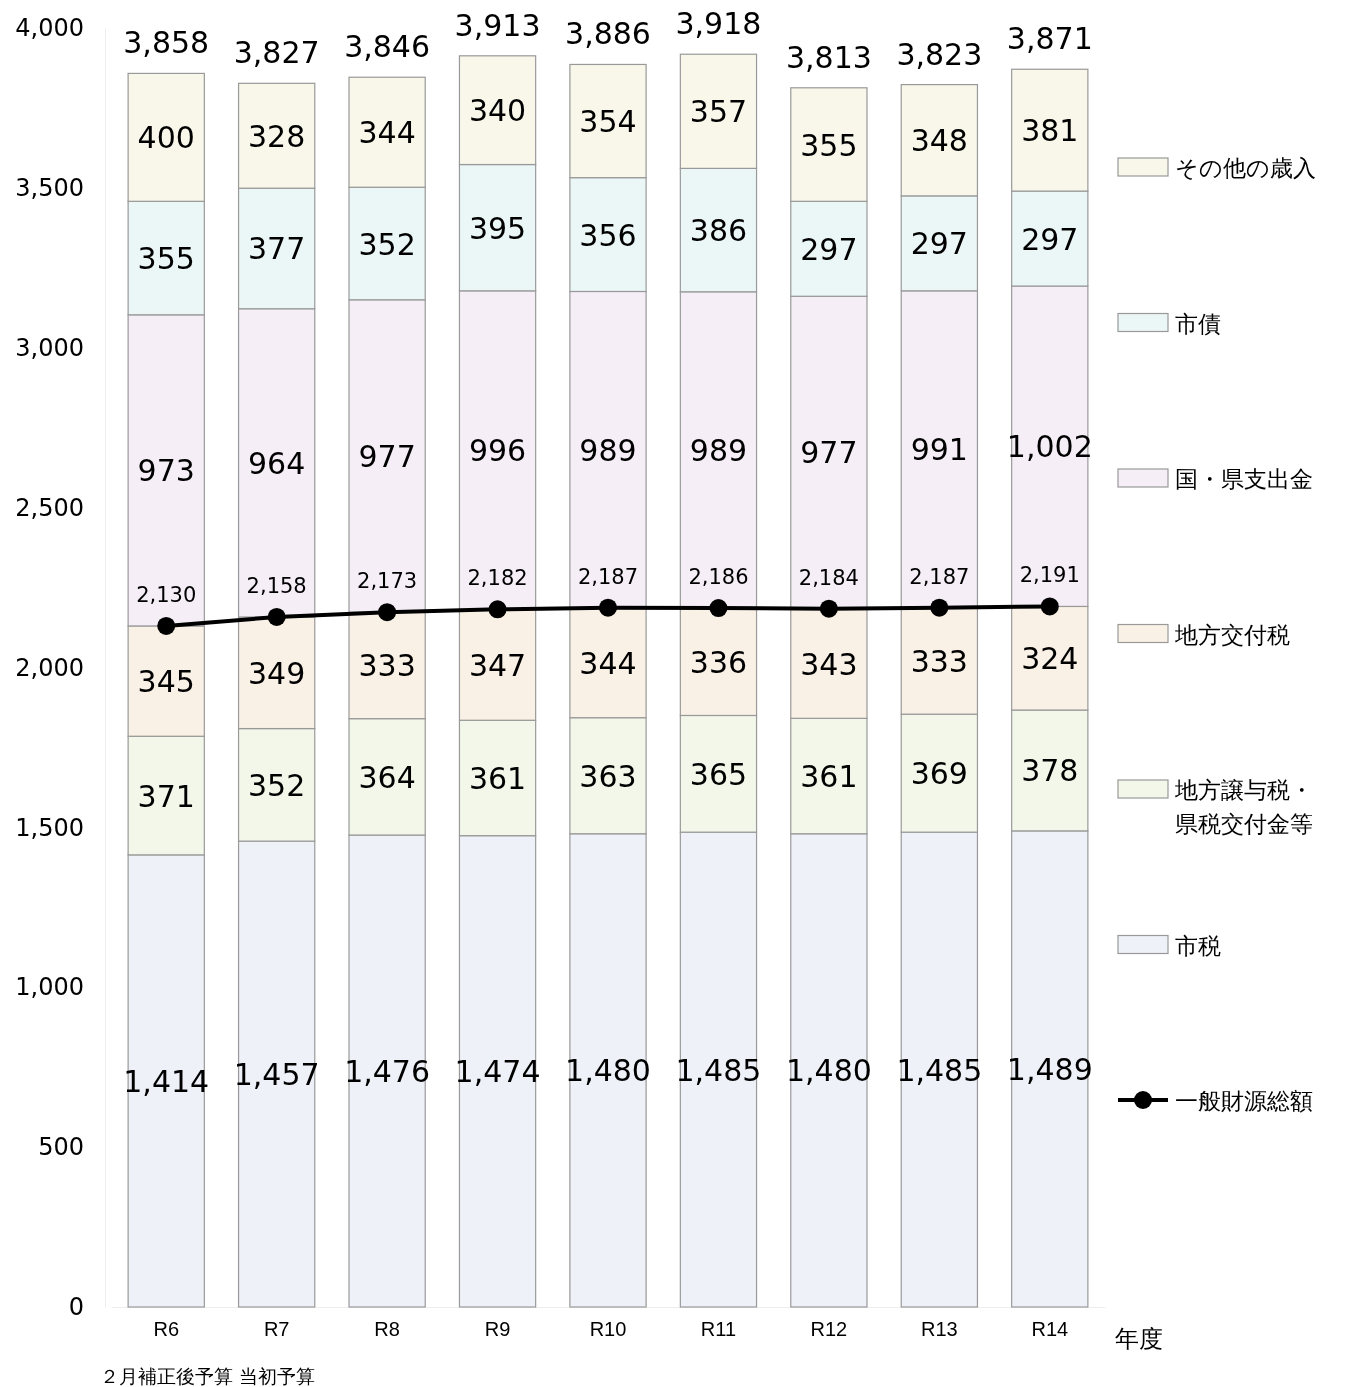 Image resolution: width=1347 pixels, height=1387 pixels. I want to click on data-label: 386, so click(718, 231).